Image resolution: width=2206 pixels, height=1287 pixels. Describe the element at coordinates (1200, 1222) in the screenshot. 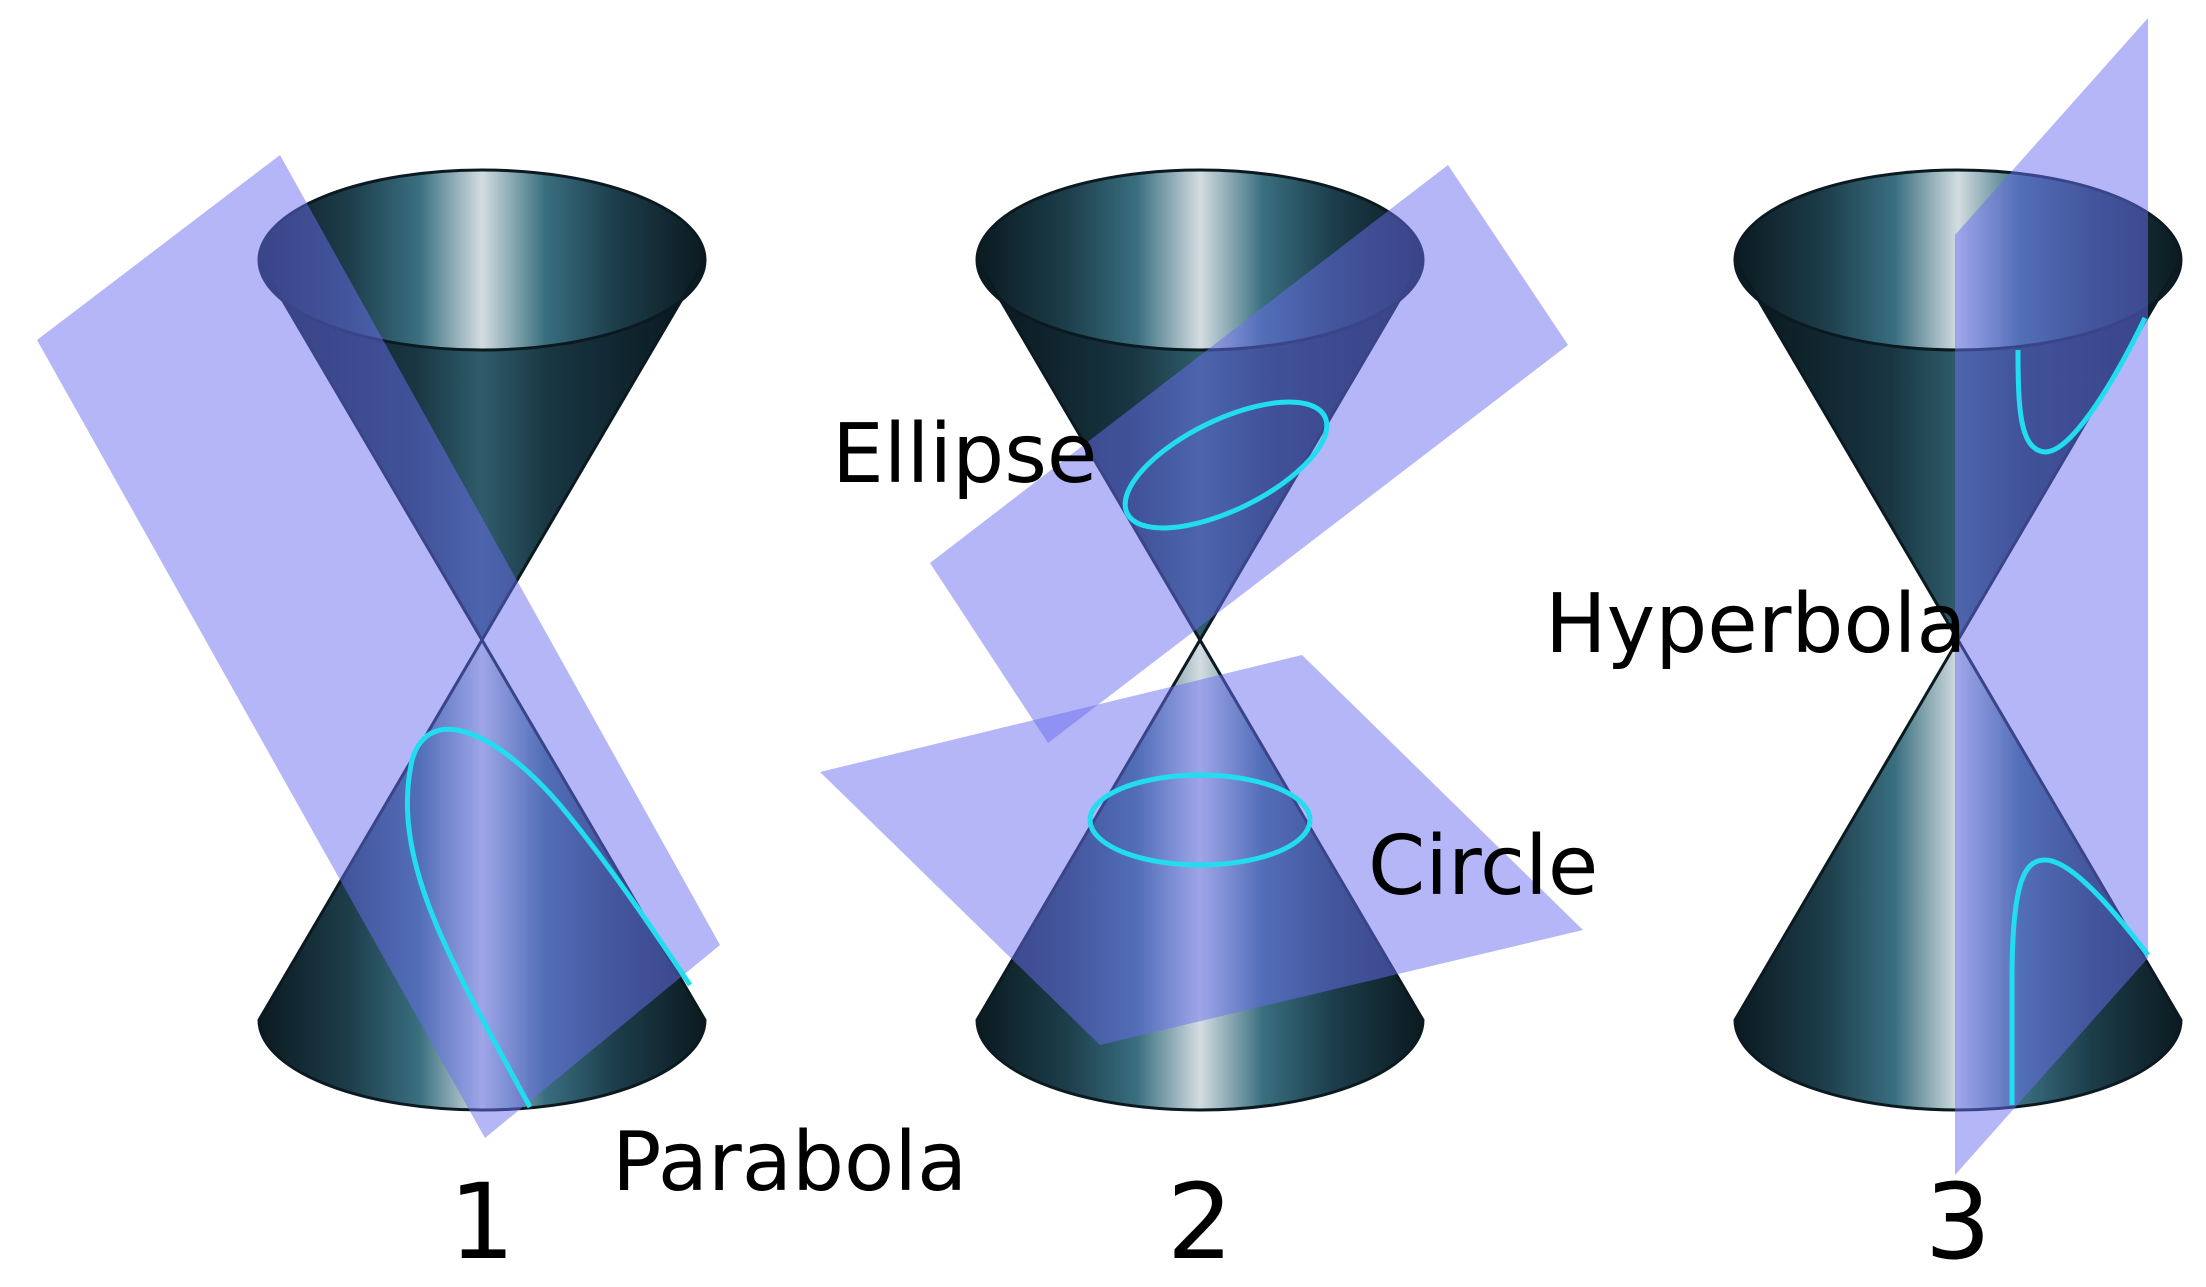

I see `panel-number-2: 2` at that location.